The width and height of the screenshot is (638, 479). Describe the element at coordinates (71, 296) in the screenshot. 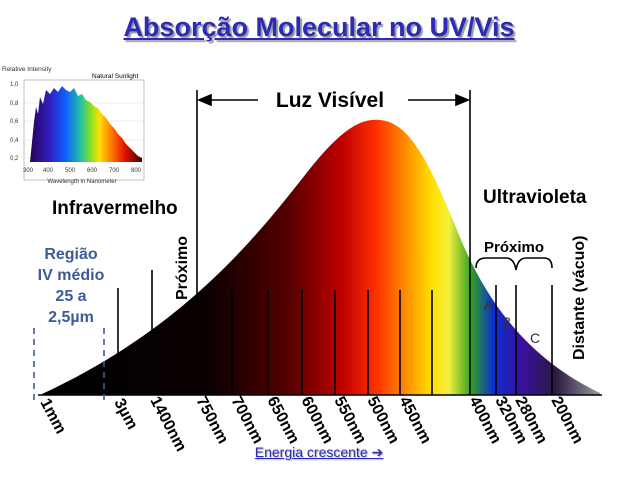

I see `region-line-3: 25 a` at that location.